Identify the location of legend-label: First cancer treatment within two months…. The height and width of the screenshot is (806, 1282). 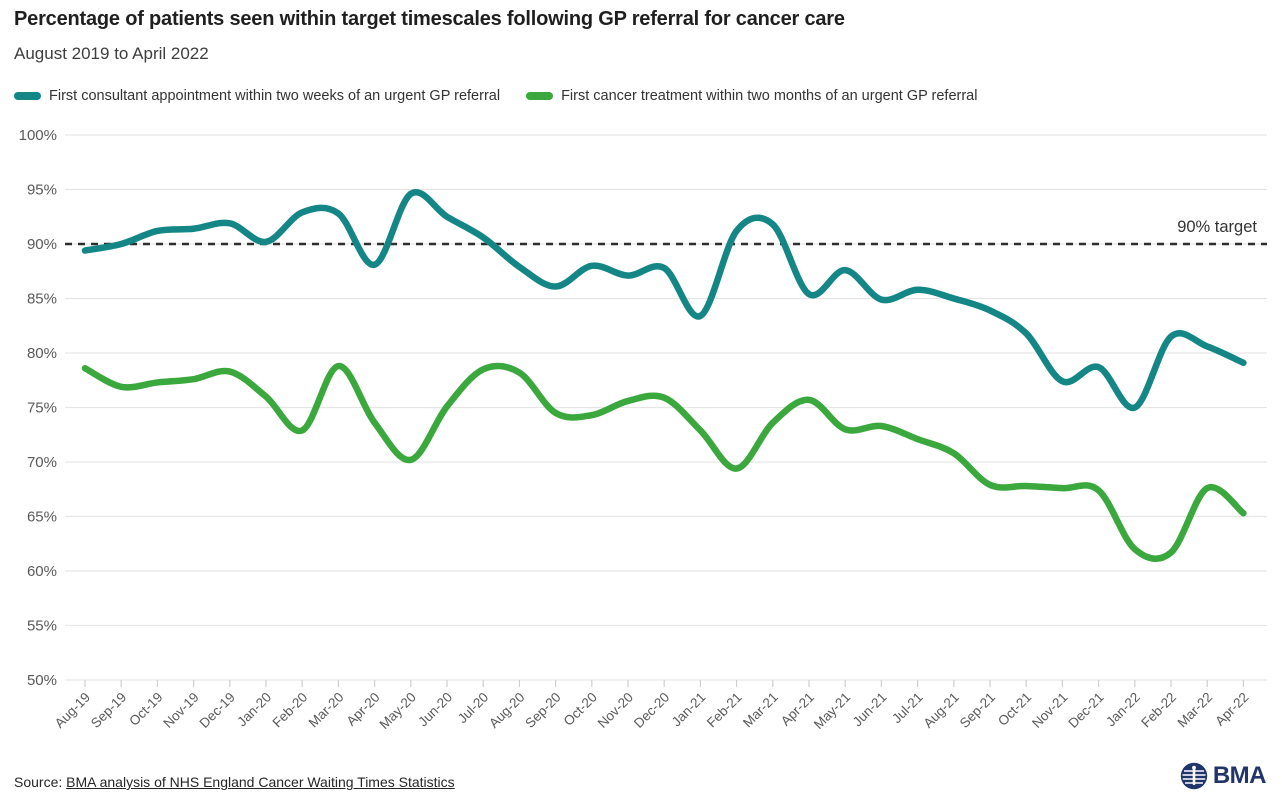
(769, 96).